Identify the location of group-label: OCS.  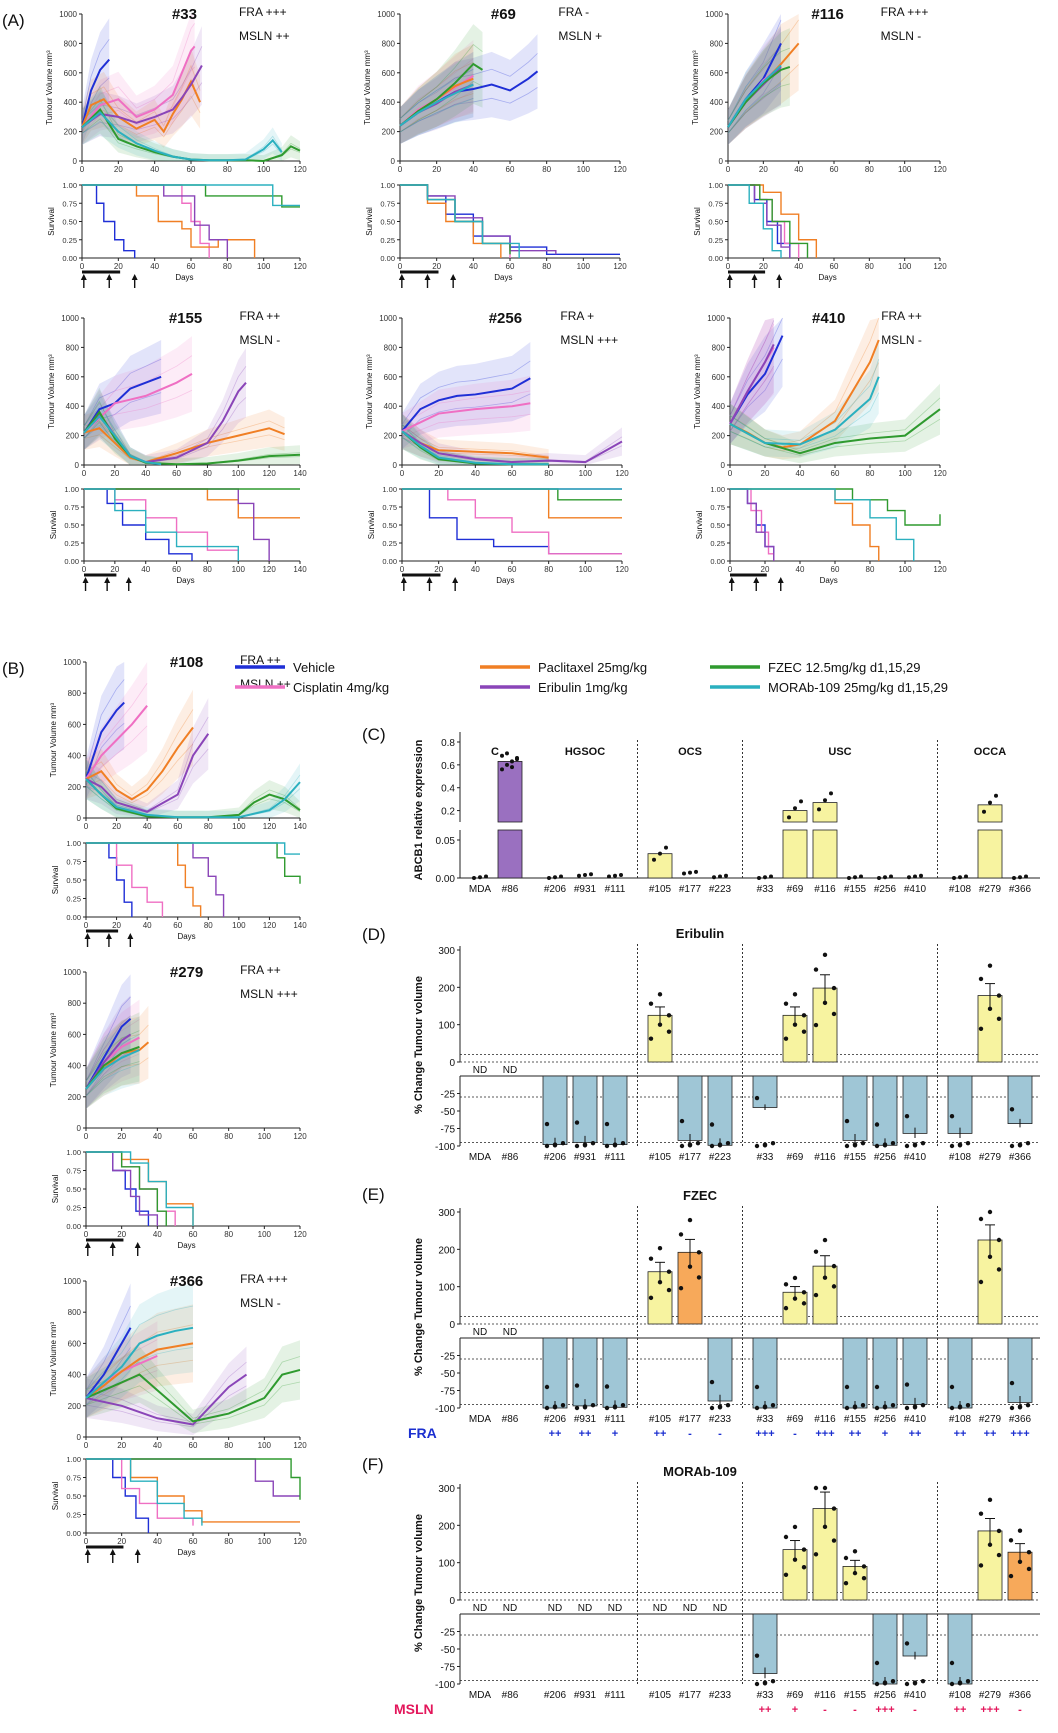
(690, 752).